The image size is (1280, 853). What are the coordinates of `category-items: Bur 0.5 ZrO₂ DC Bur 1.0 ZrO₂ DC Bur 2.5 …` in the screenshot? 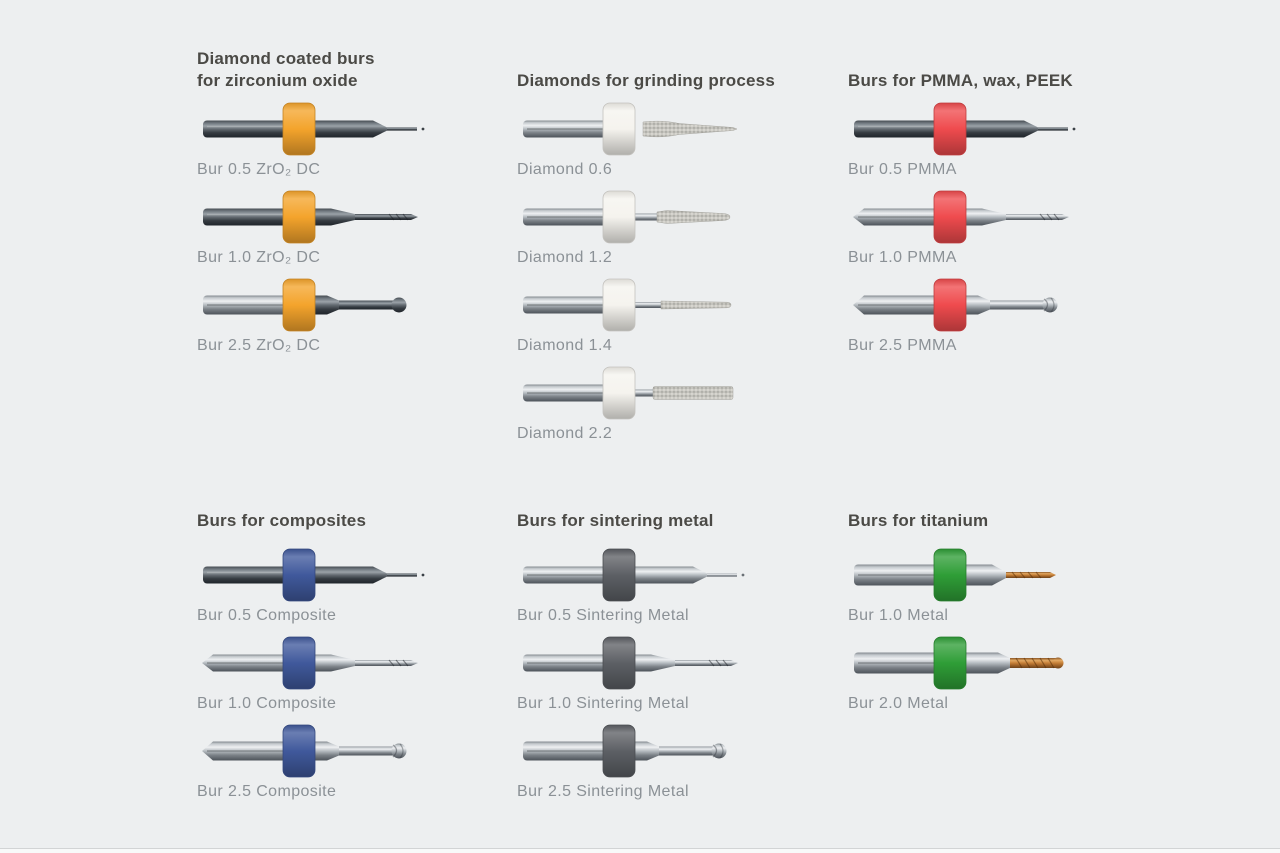 It's located at (354, 231).